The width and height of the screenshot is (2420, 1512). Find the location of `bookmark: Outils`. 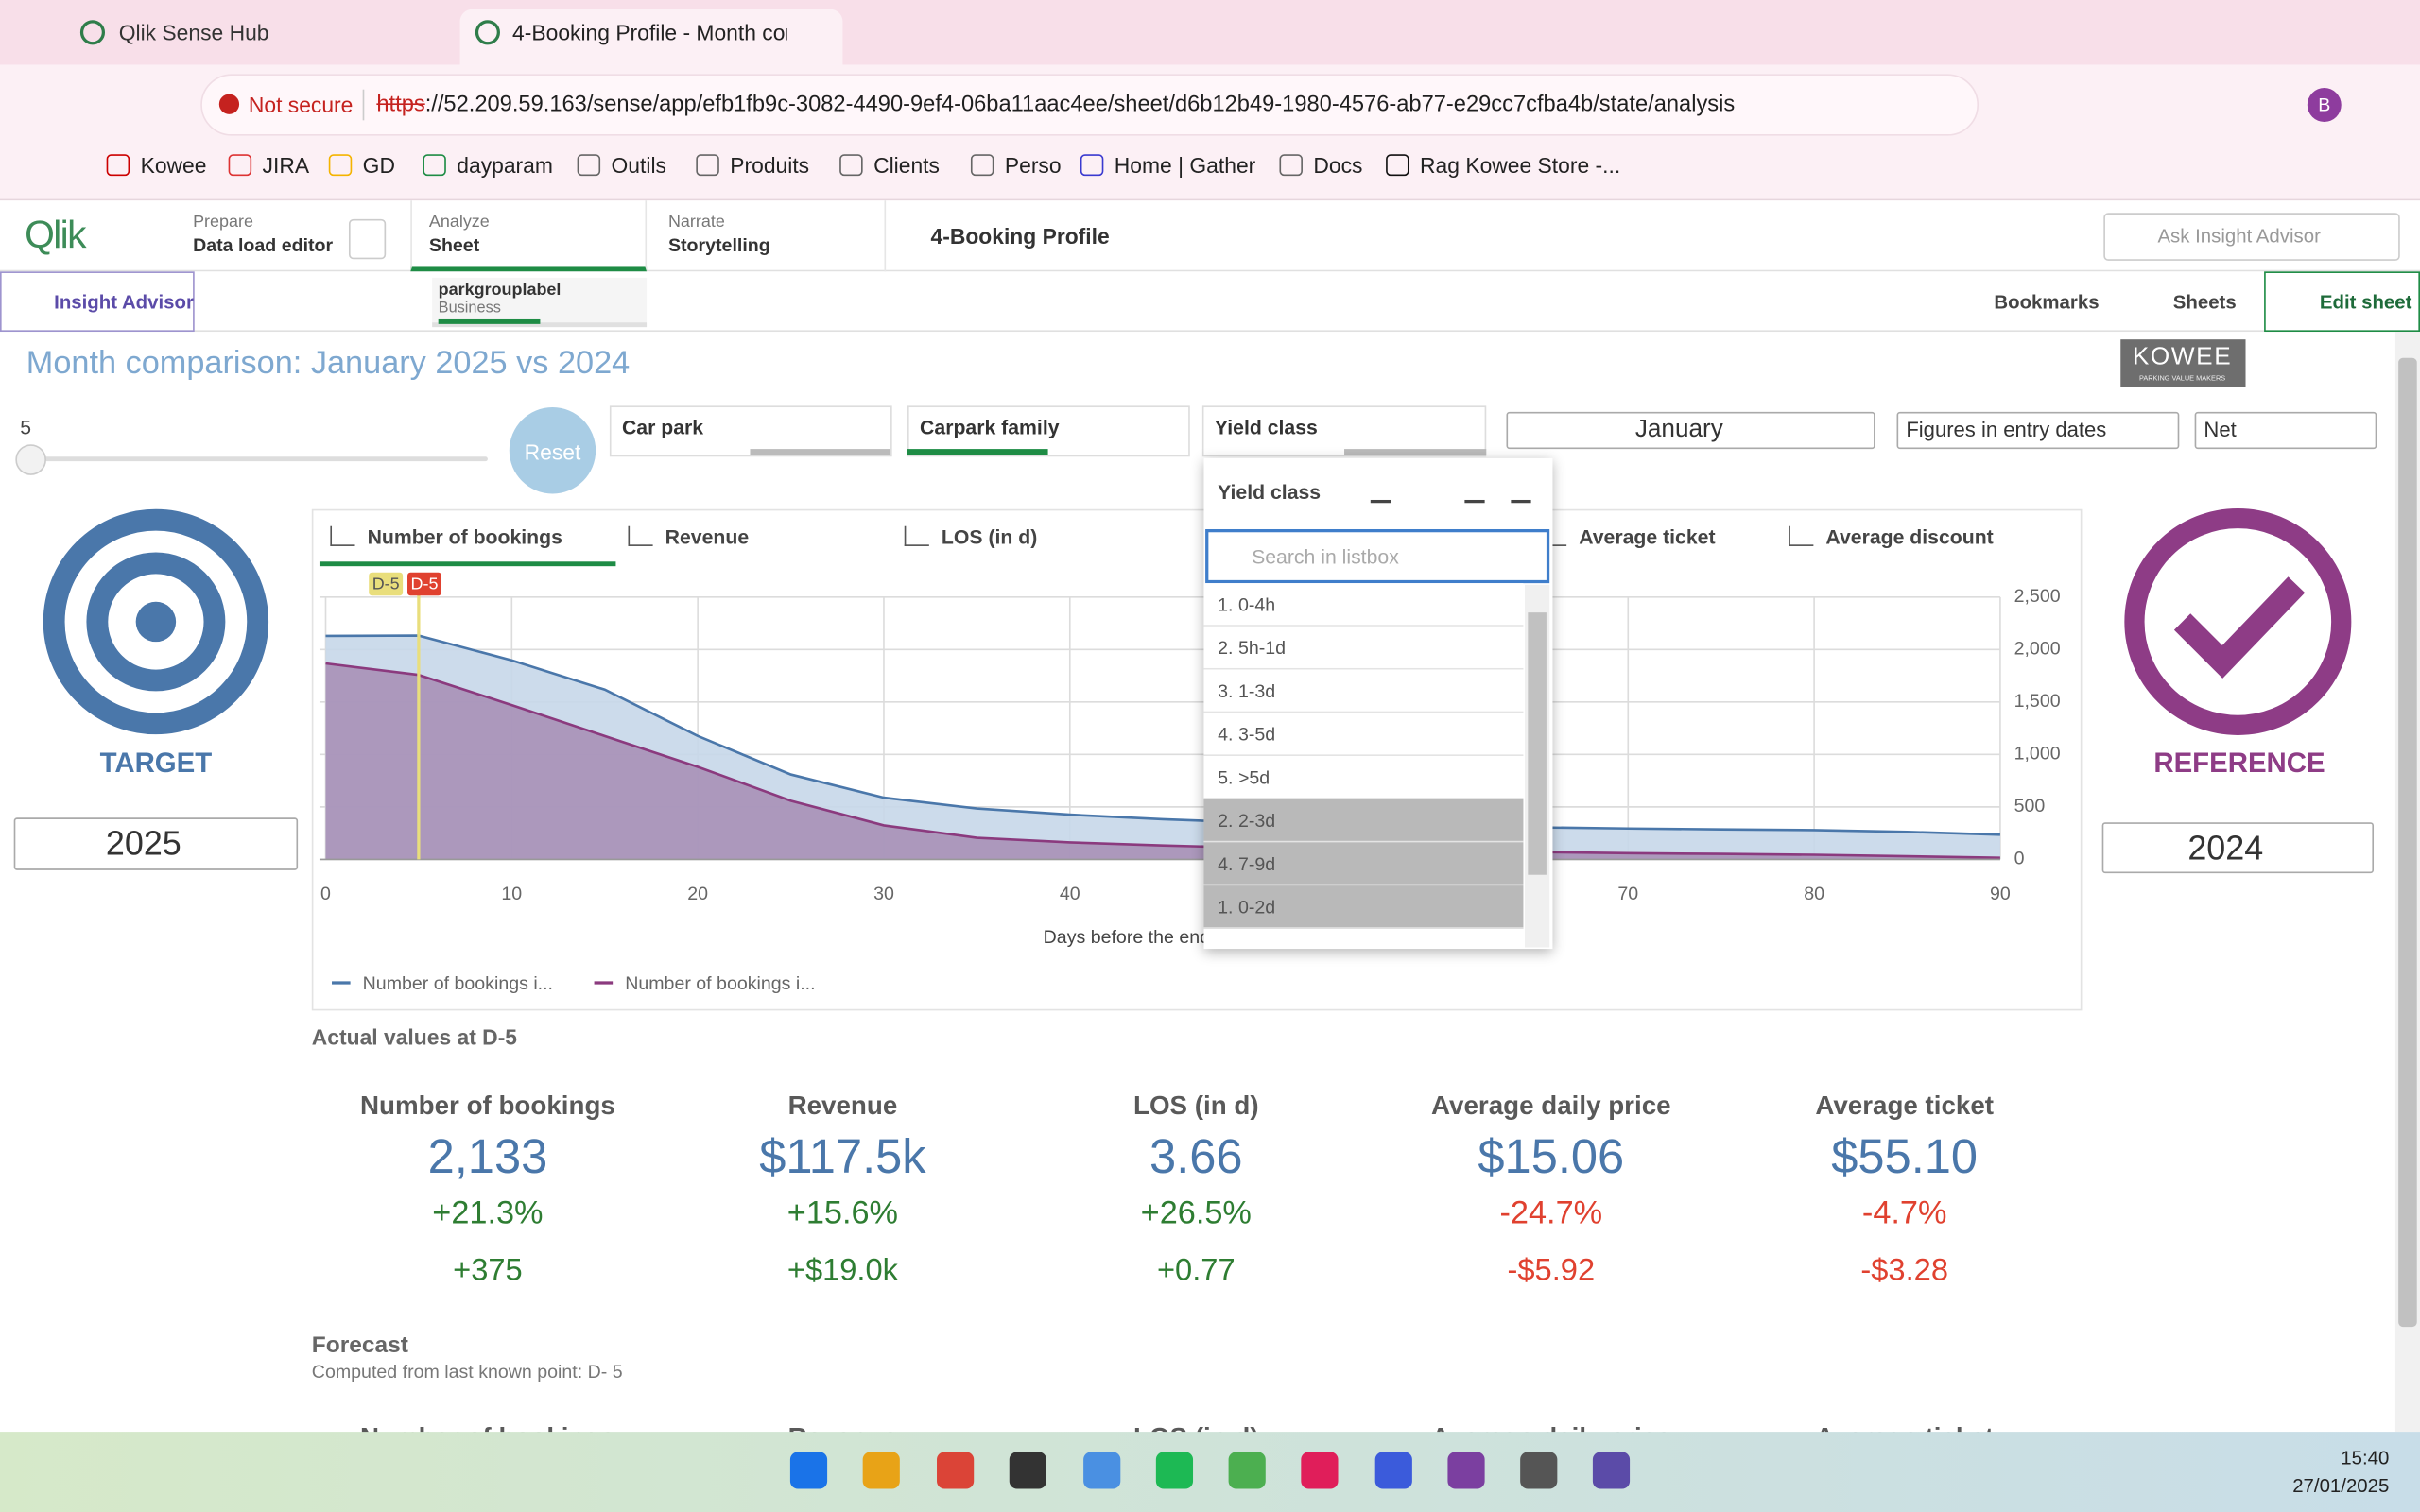

bookmark: Outils is located at coordinates (639, 165).